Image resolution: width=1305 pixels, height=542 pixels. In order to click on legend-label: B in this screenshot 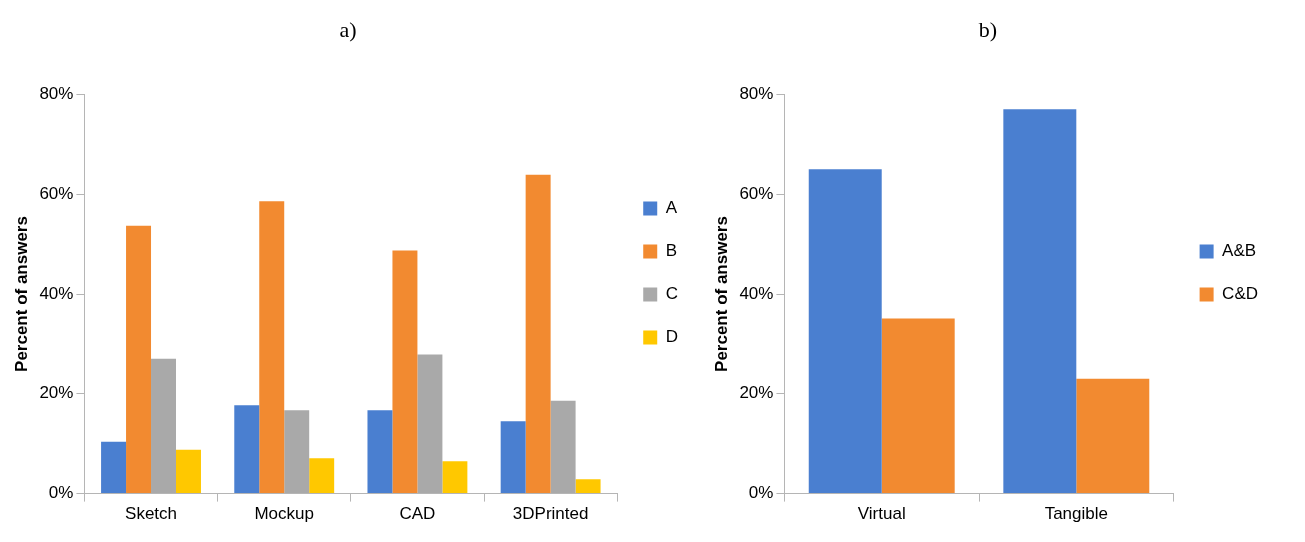, I will do `click(671, 251)`.